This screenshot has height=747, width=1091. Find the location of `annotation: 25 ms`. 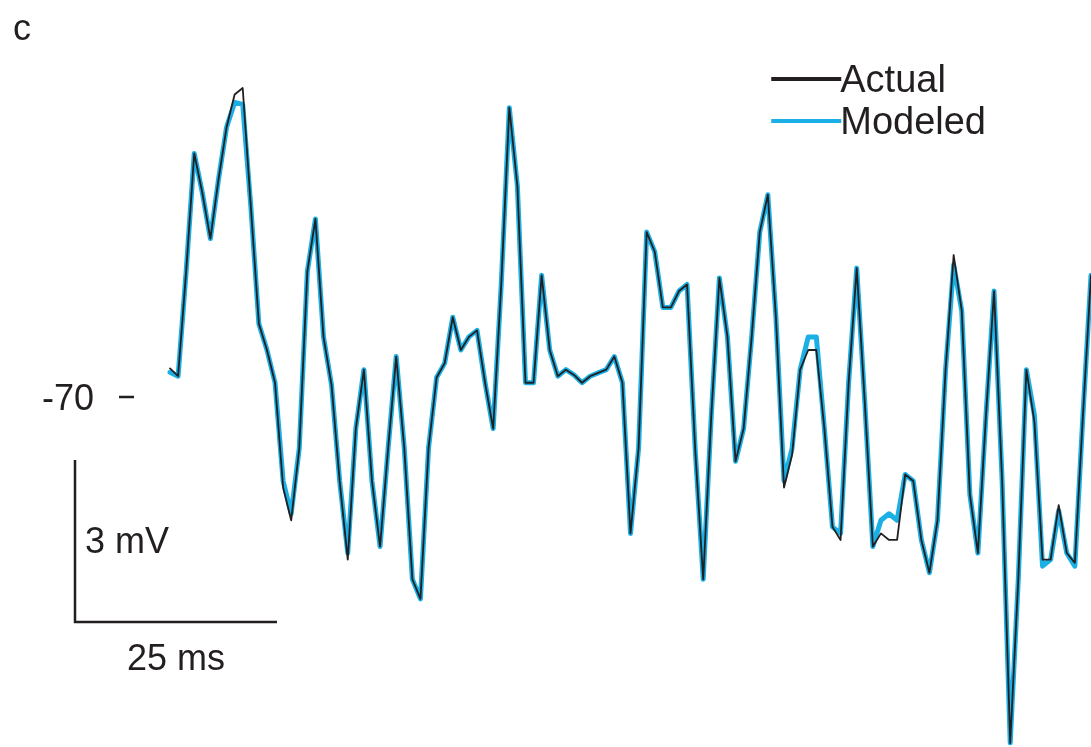

annotation: 25 ms is located at coordinates (176, 657).